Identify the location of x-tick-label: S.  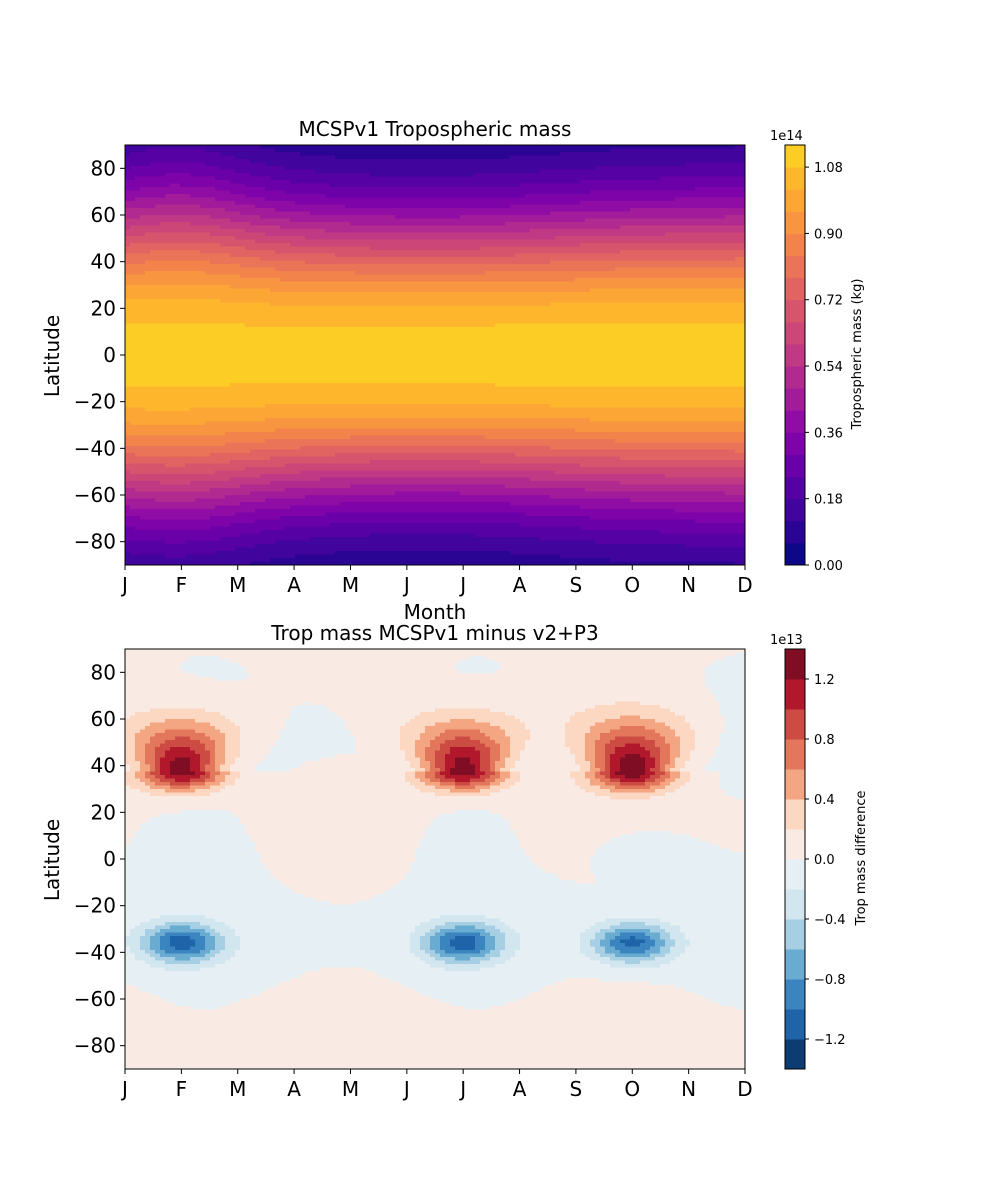
(576, 585).